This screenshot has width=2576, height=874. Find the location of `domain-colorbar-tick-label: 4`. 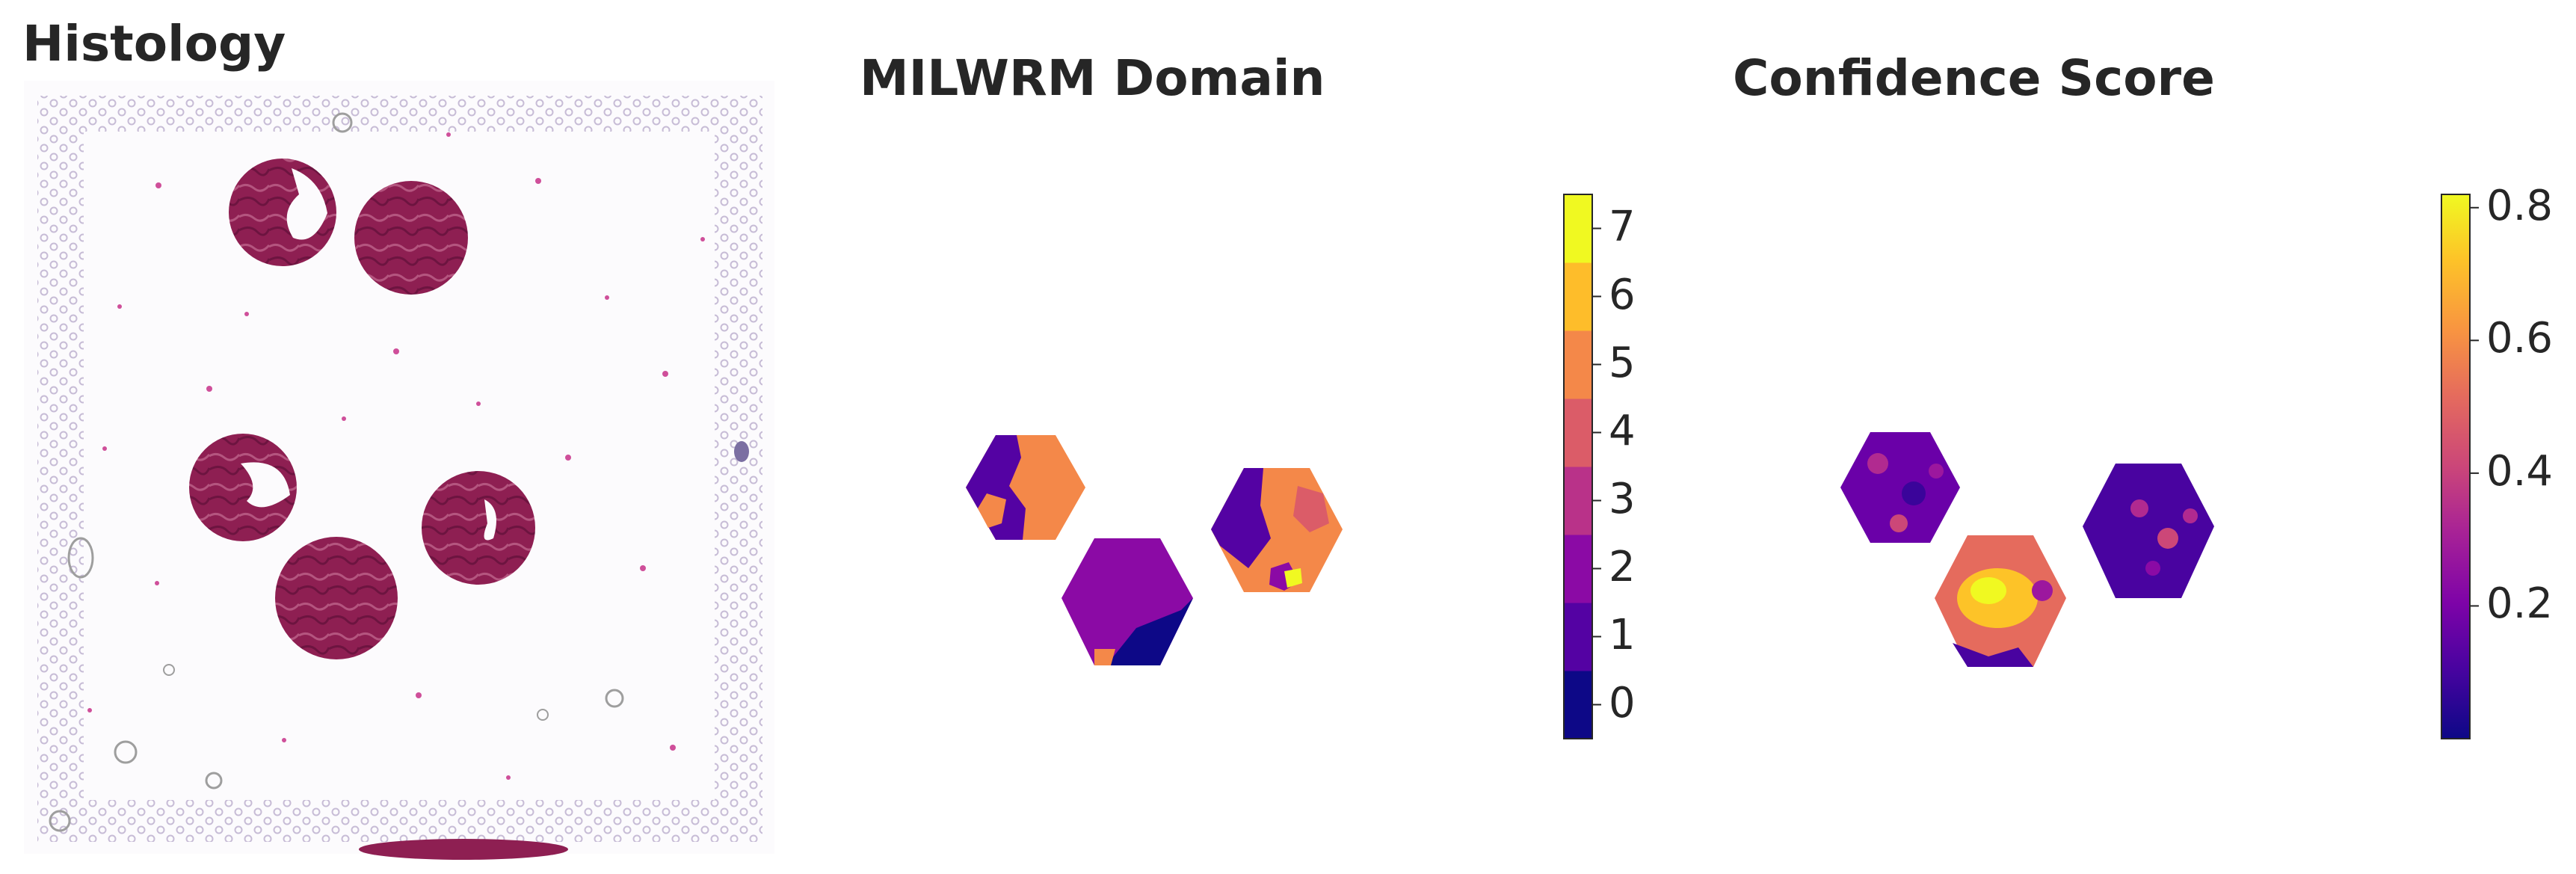

domain-colorbar-tick-label: 4 is located at coordinates (1622, 430).